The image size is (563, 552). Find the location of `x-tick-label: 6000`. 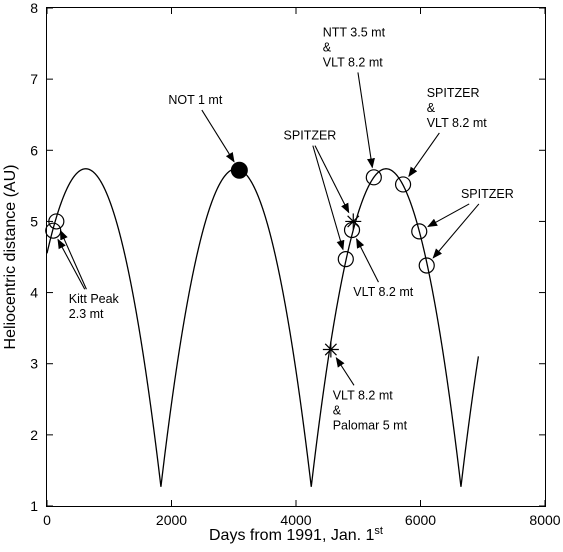

x-tick-label: 6000 is located at coordinates (420, 520).